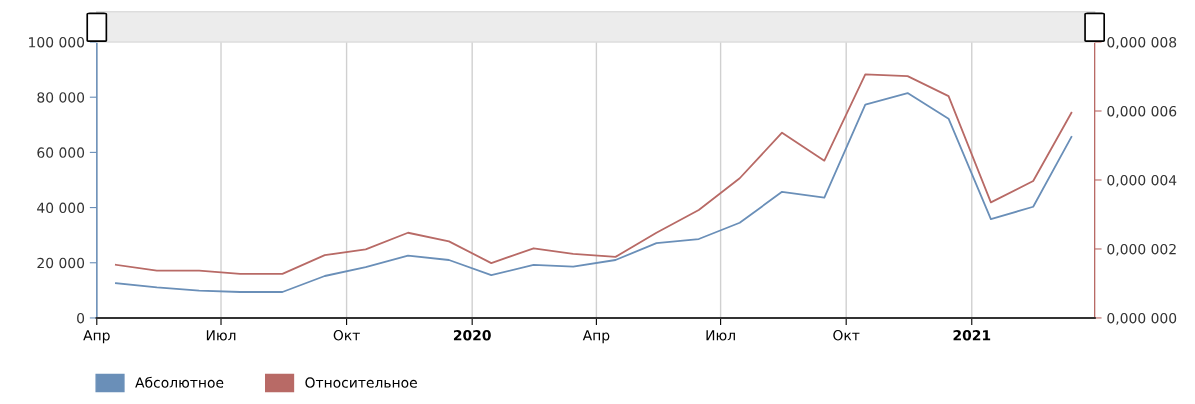  I want to click on x-tick-label: 2021, so click(972, 335).